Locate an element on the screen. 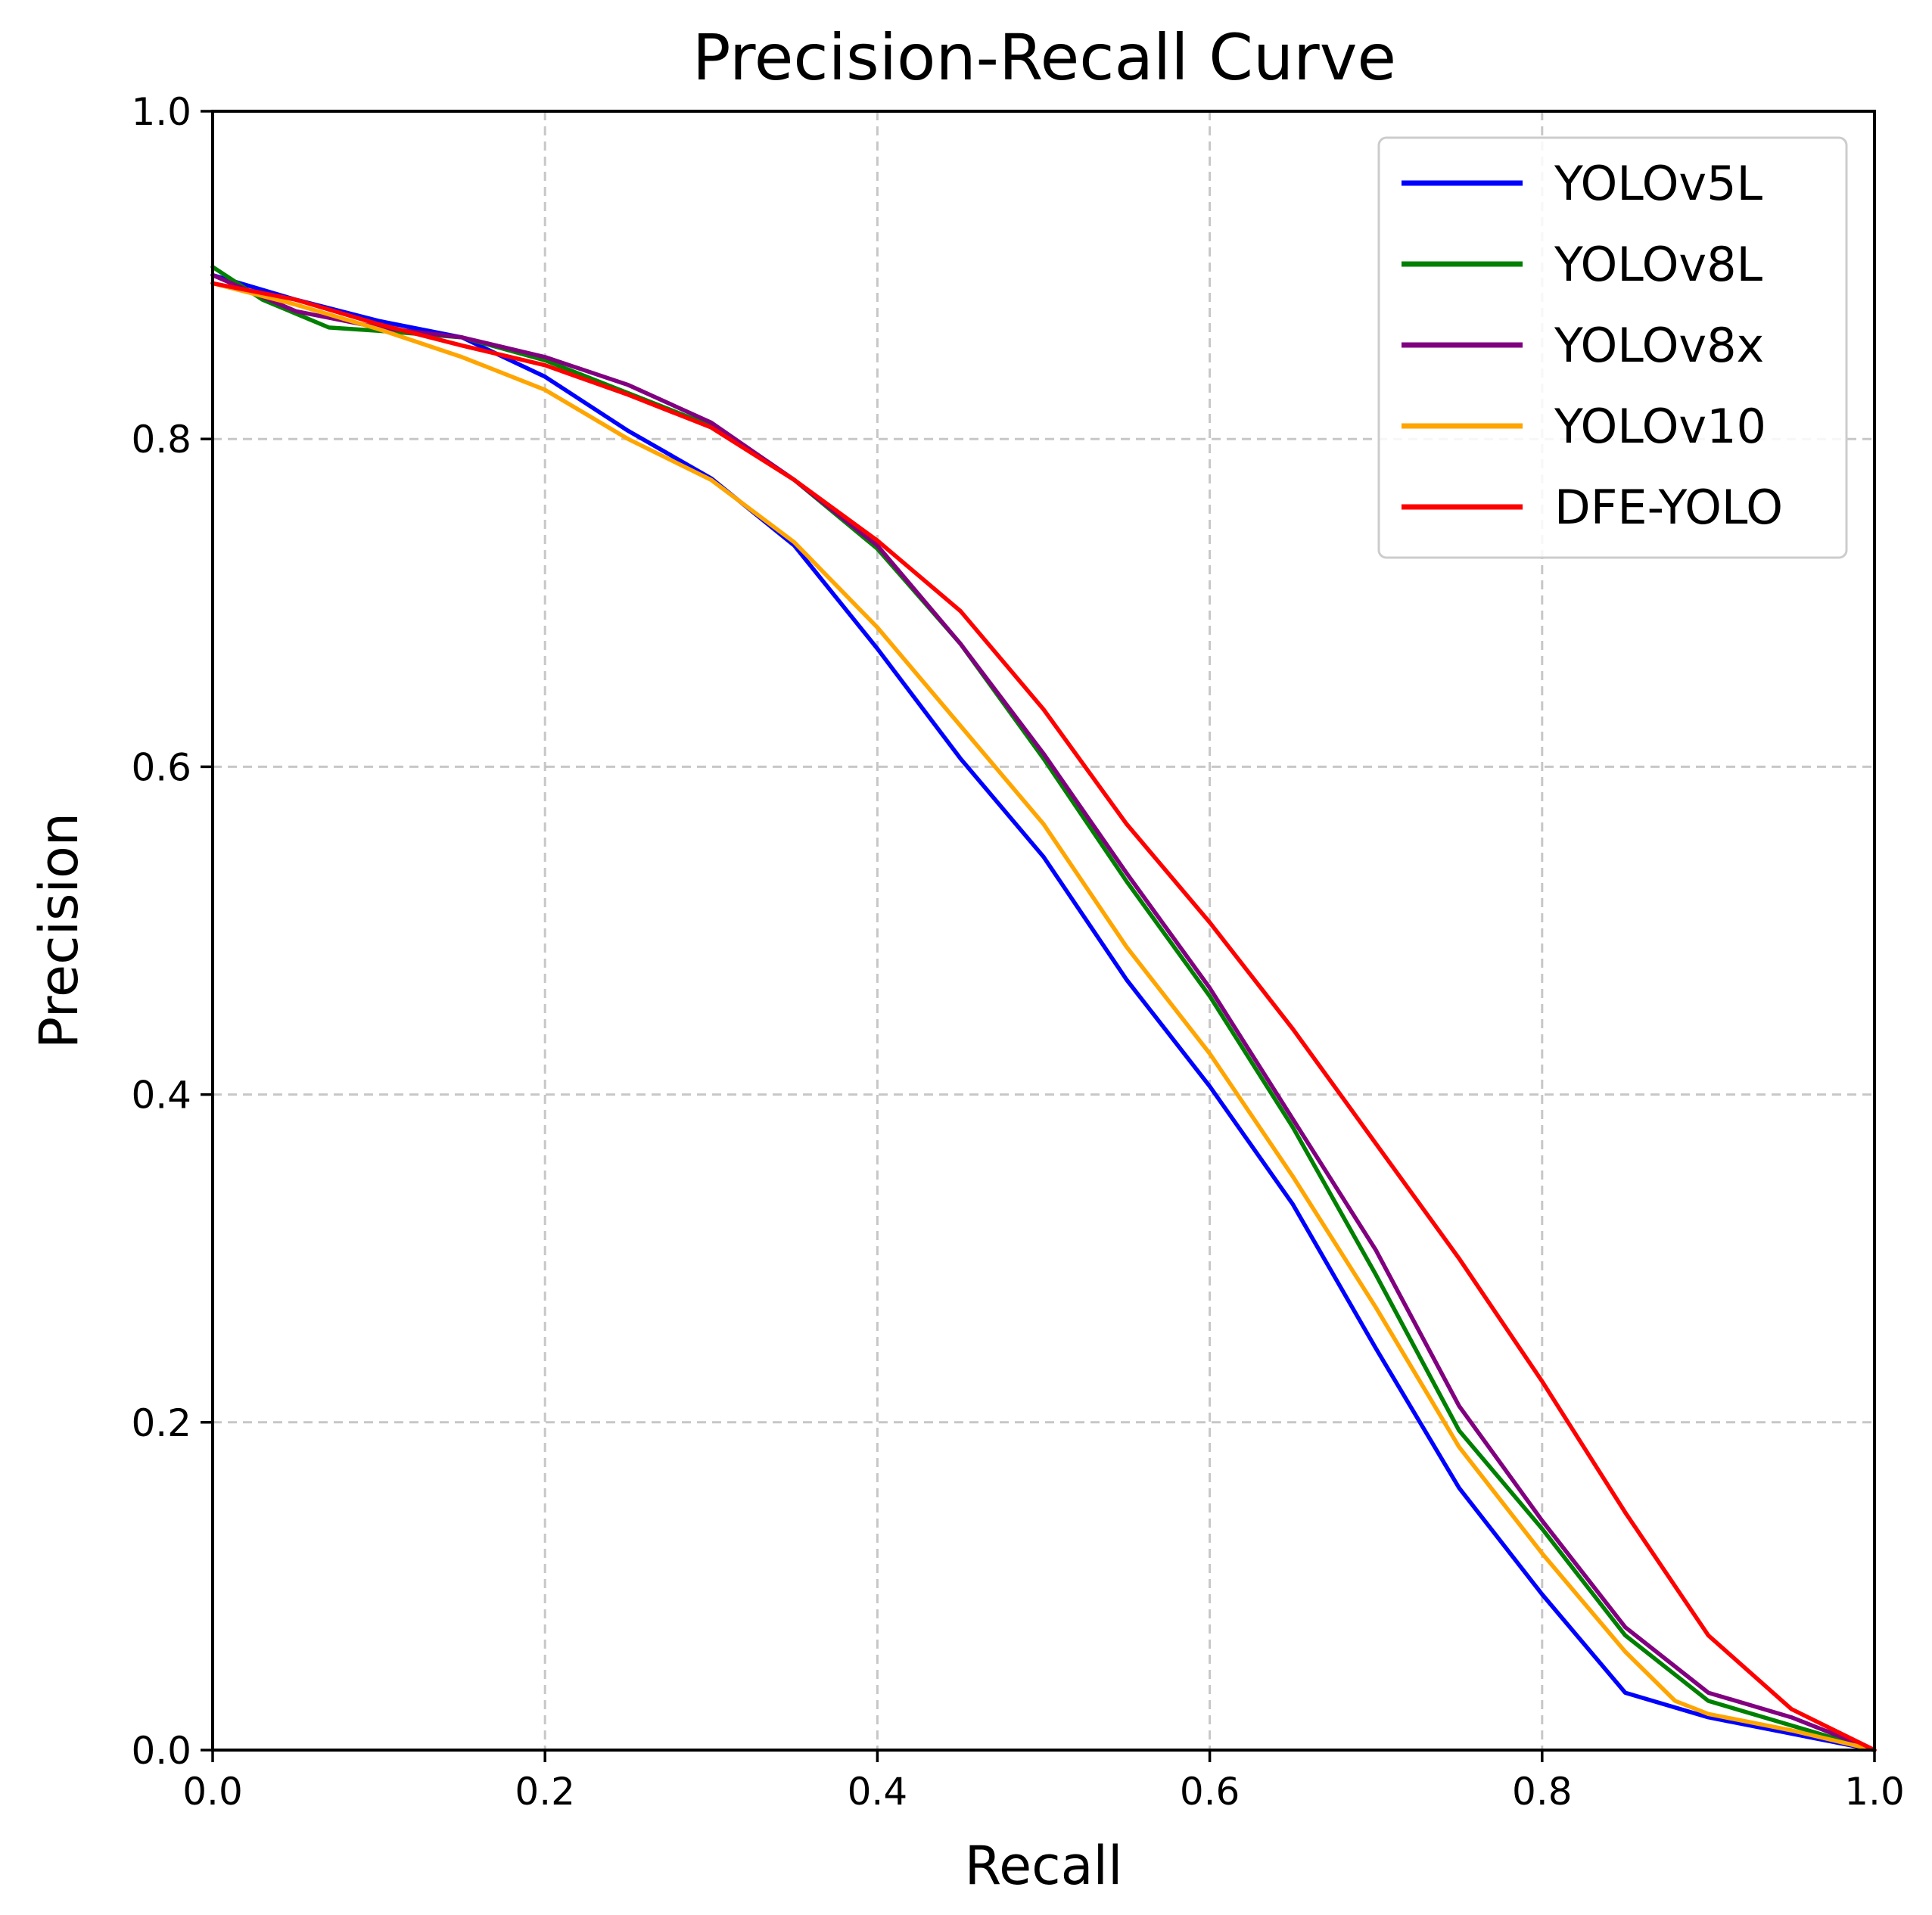 This screenshot has width=1932, height=1915. legend-label-yolov8l: YOLOv8L is located at coordinates (1659, 264).